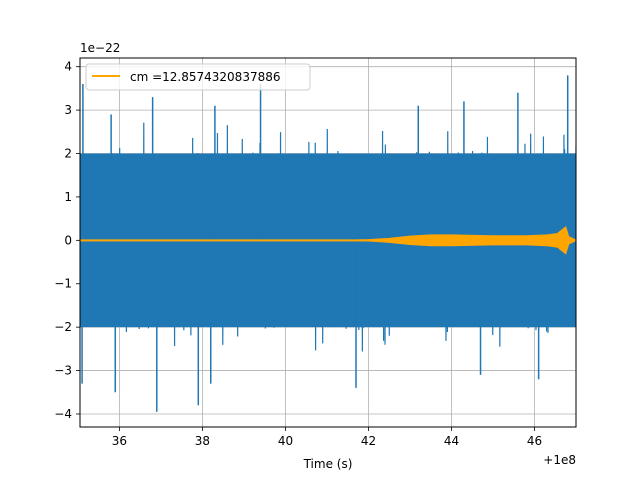  What do you see at coordinates (63, 284) in the screenshot?
I see `y-tick-label: −1` at bounding box center [63, 284].